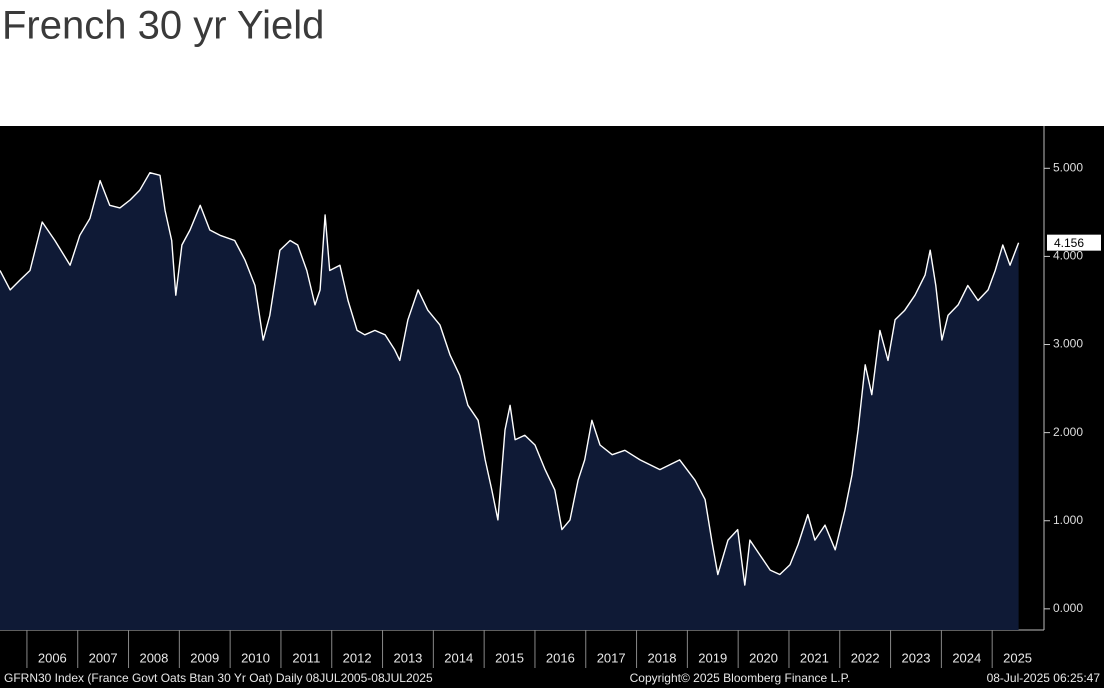  Describe the element at coordinates (1017, 657) in the screenshot. I see `x-tick-label: 2025` at that location.